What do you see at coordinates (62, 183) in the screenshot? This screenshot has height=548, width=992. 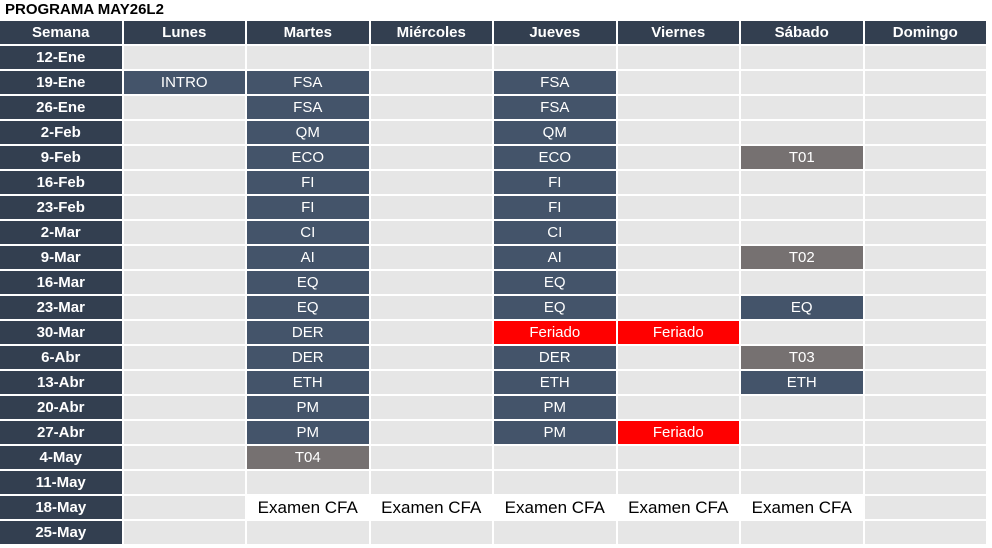 I see `week-label: 16-Feb` at bounding box center [62, 183].